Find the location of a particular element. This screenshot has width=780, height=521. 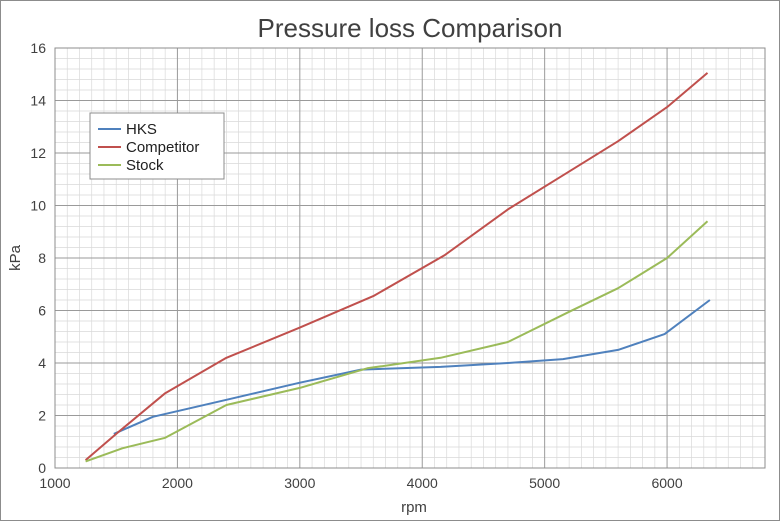

x-axis-title: rpm is located at coordinates (414, 507).